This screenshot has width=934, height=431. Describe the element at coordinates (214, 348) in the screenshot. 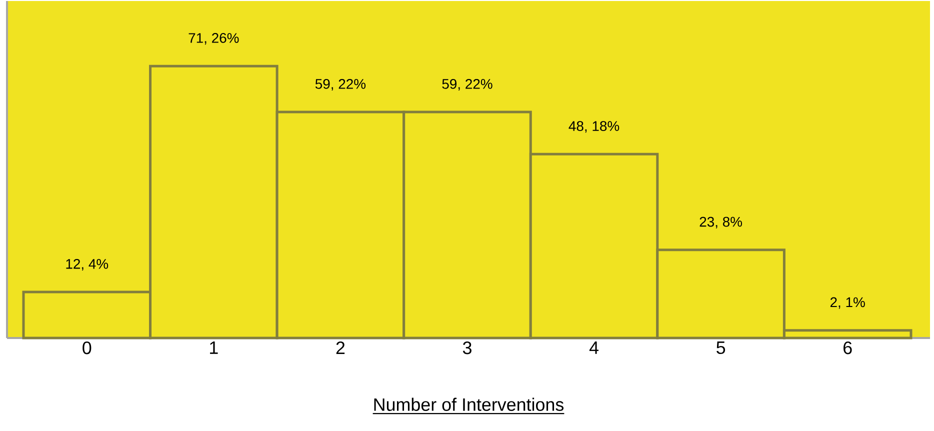

I see `x-tick-label: 1` at that location.